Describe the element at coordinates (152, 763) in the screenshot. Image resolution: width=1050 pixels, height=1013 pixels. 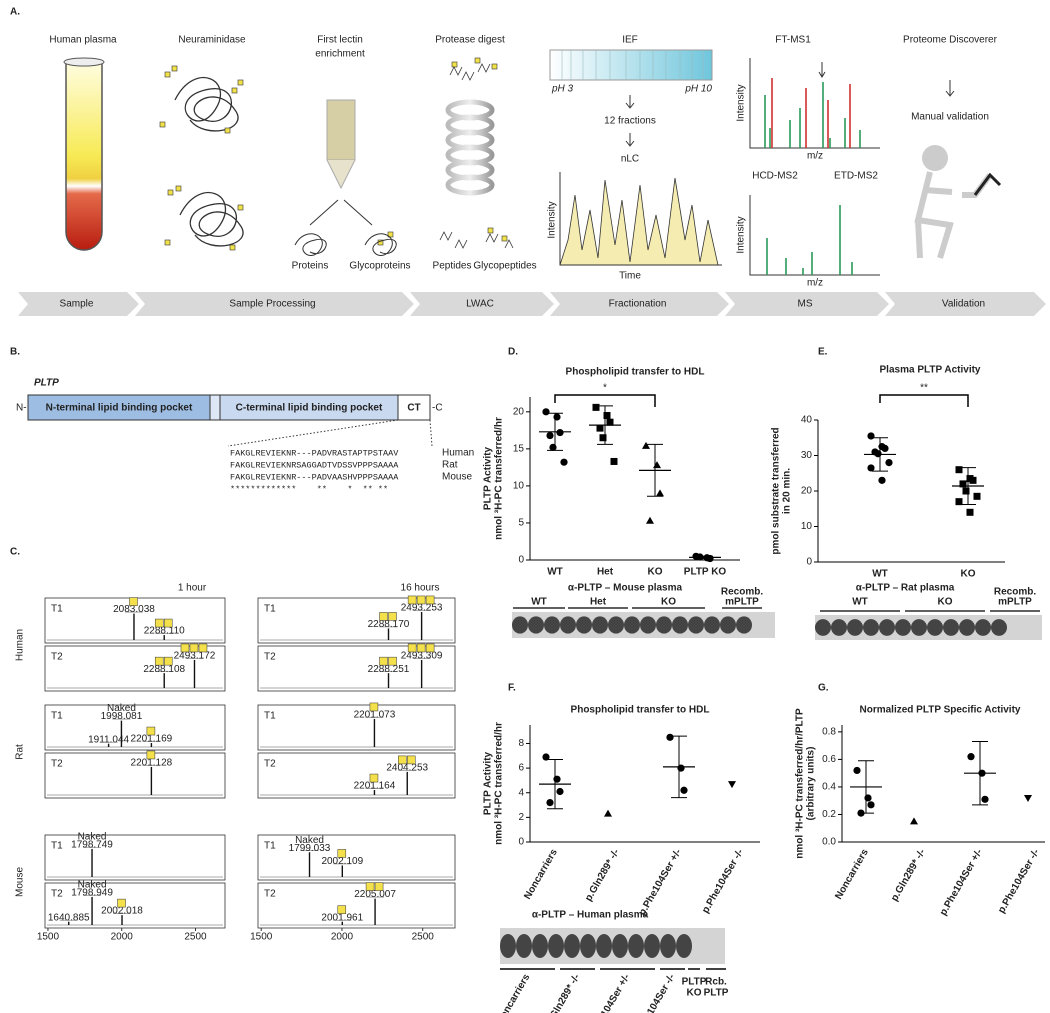
I see `peak-label: 2201.128` at that location.